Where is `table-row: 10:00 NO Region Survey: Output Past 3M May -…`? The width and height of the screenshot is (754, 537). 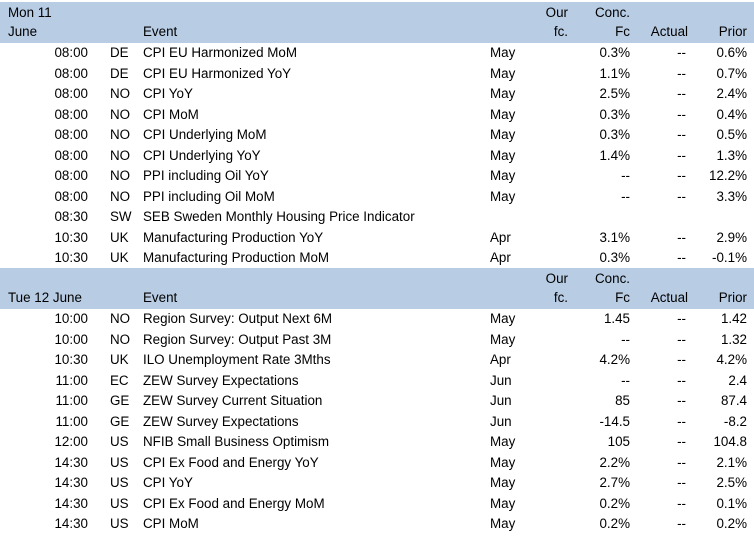 table-row: 10:00 NO Region Survey: Output Past 3M May -… is located at coordinates (377, 340).